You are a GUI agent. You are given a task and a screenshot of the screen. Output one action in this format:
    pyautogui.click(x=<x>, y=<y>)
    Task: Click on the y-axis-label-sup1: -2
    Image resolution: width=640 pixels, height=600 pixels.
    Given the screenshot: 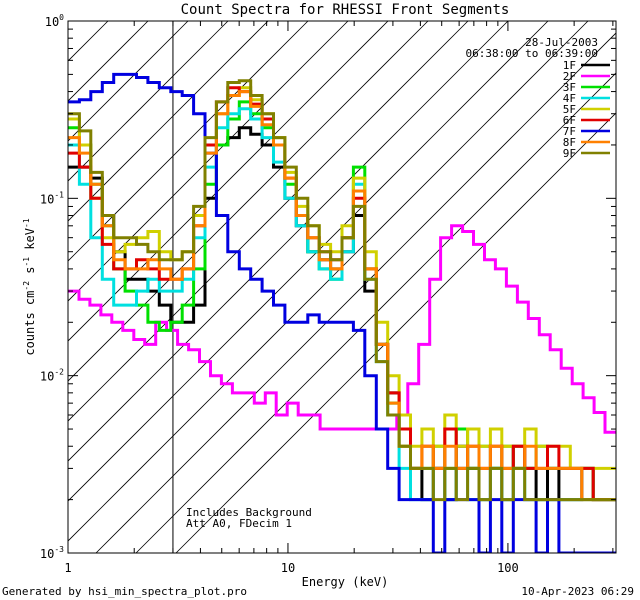 What is the action you would take?
    pyautogui.click(x=26, y=286)
    